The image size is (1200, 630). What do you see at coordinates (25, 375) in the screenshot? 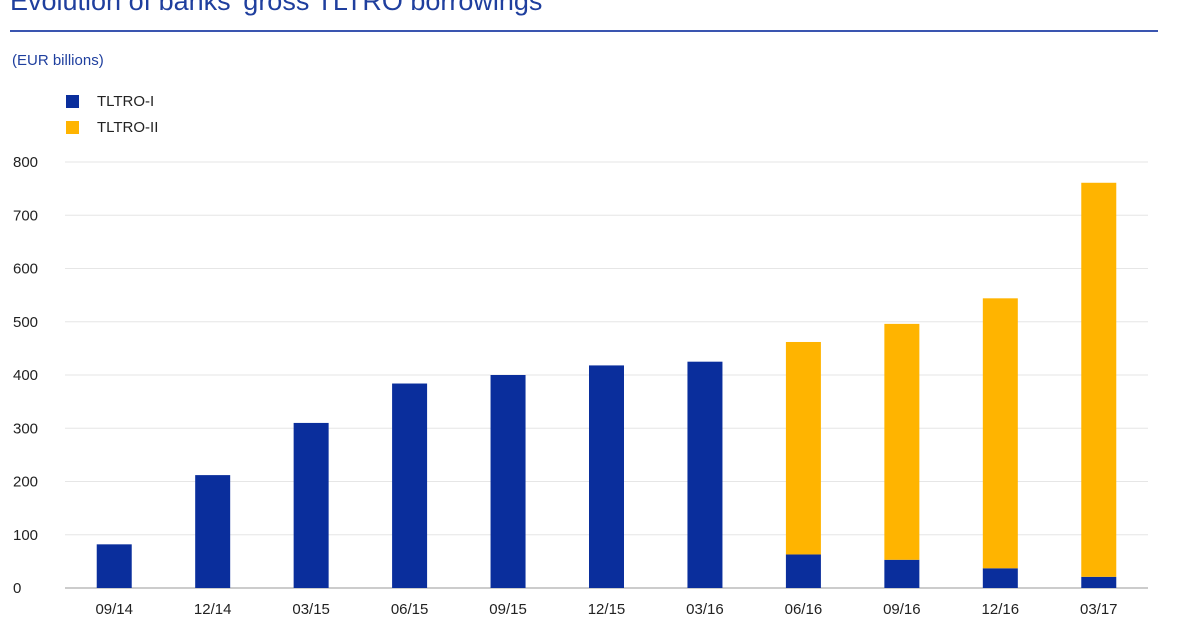
I see `y-tick-label: 400` at bounding box center [25, 375].